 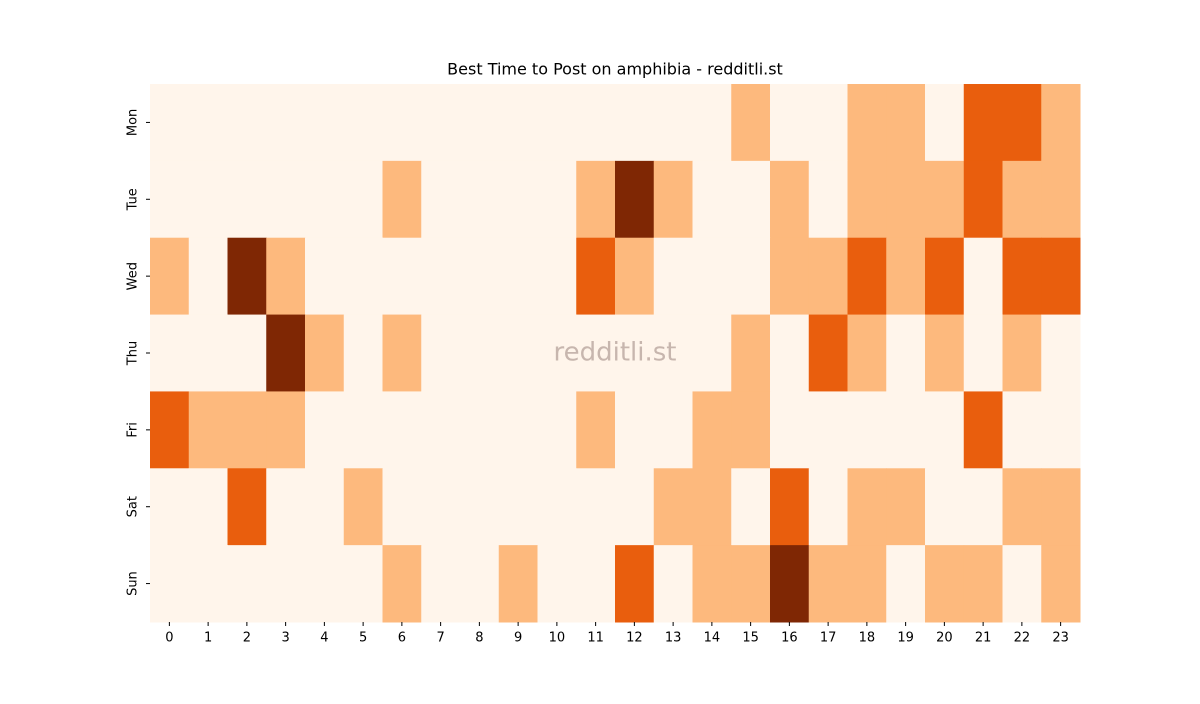 What do you see at coordinates (944, 638) in the screenshot?
I see `x-tick-label: 20` at bounding box center [944, 638].